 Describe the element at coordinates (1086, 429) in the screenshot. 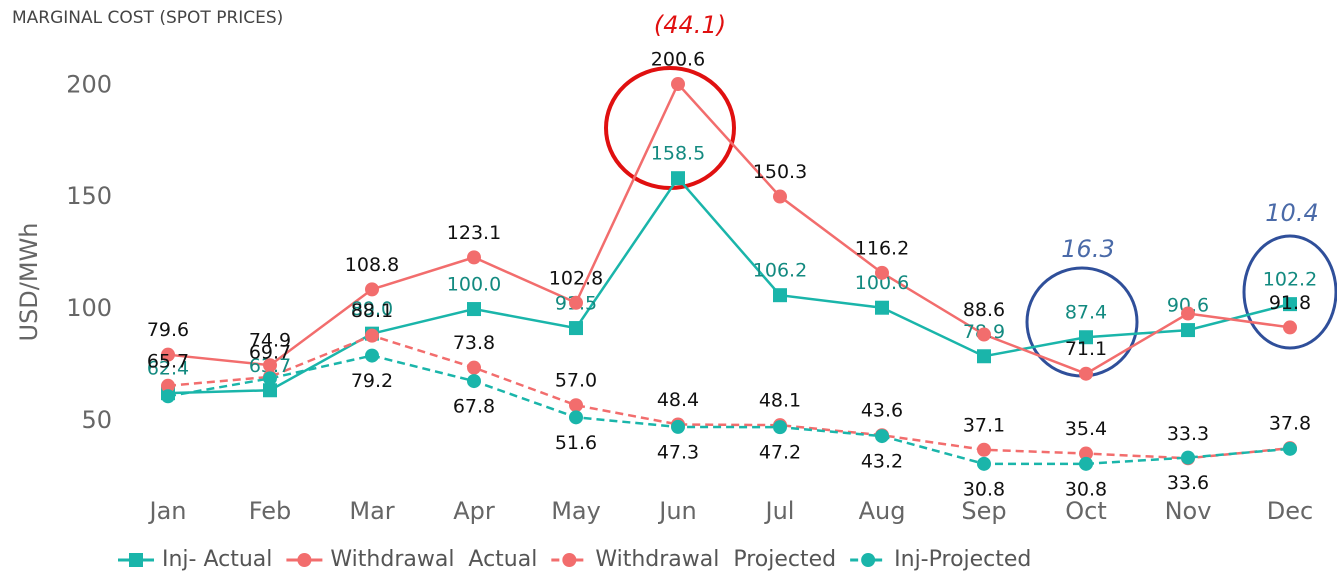

I see `data-label: 35.4` at that location.